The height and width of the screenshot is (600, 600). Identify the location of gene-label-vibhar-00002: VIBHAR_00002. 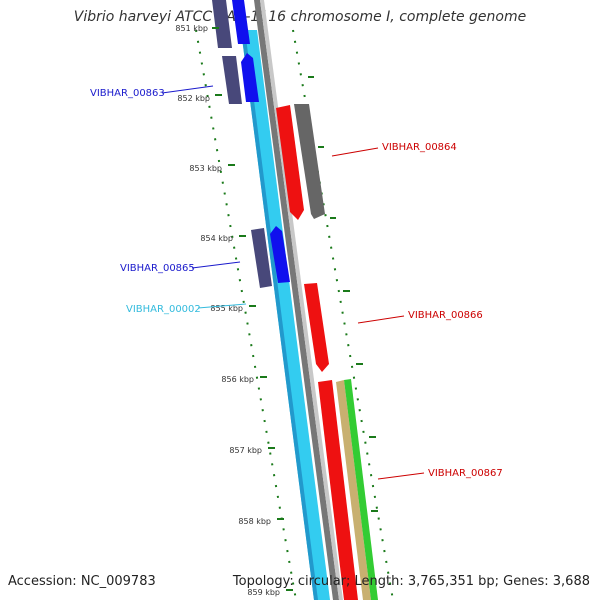
(163, 309).